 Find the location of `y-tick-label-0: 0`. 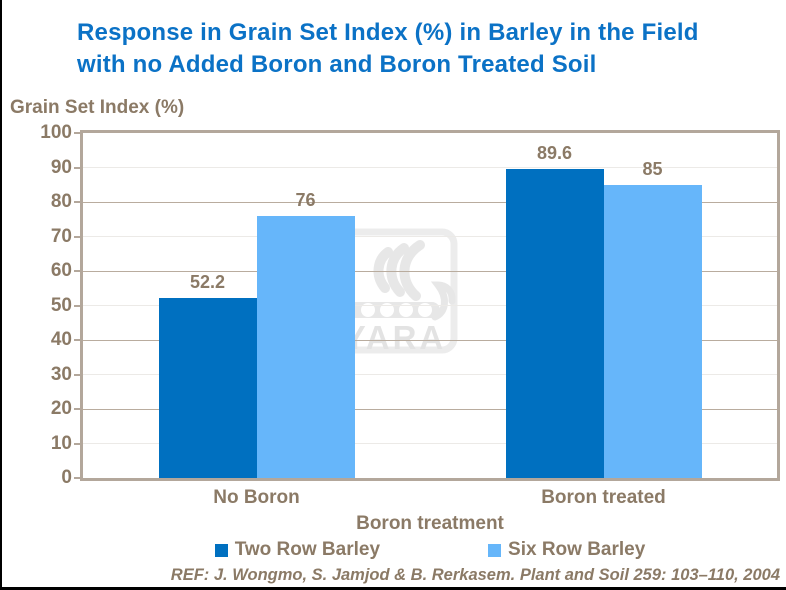

y-tick-label-0: 0 is located at coordinates (66, 477).